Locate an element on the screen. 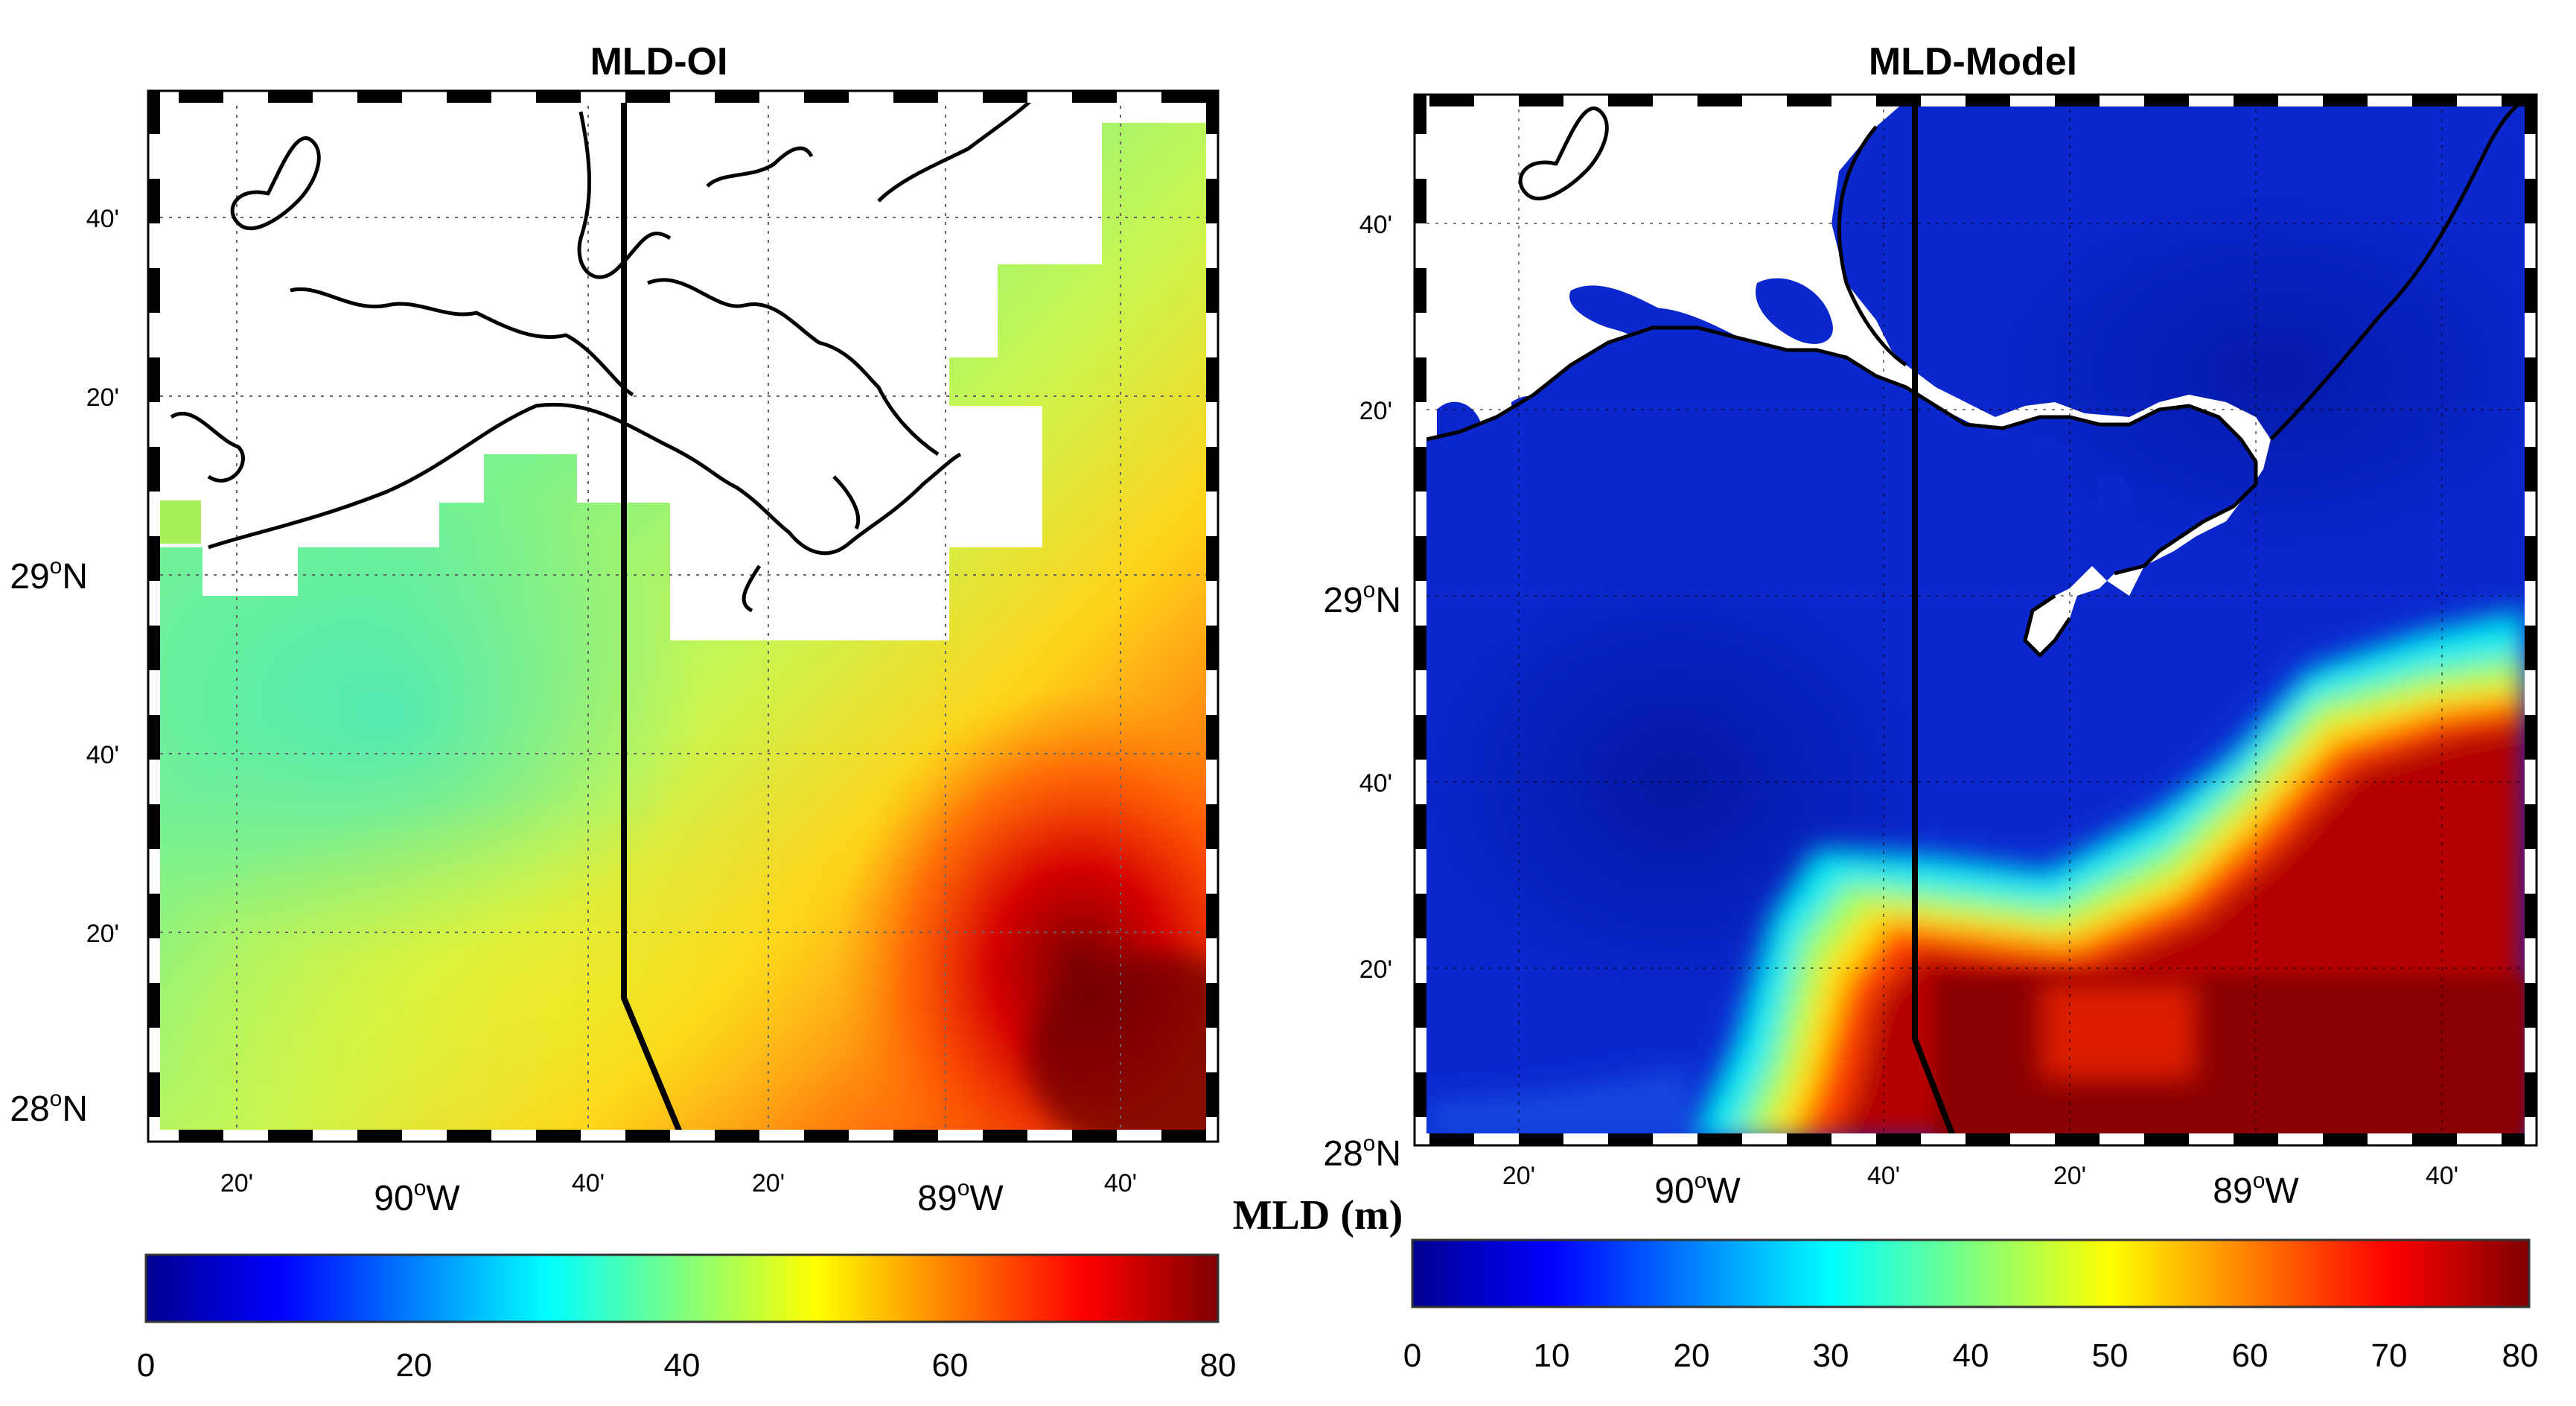  model-cb-tick-40: 40 is located at coordinates (1971, 1355).